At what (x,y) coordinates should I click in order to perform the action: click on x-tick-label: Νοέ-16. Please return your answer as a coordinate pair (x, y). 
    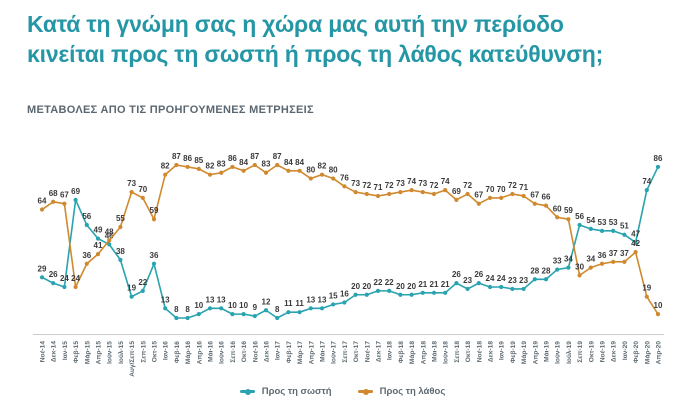
    Looking at the image, I should click on (255, 352).